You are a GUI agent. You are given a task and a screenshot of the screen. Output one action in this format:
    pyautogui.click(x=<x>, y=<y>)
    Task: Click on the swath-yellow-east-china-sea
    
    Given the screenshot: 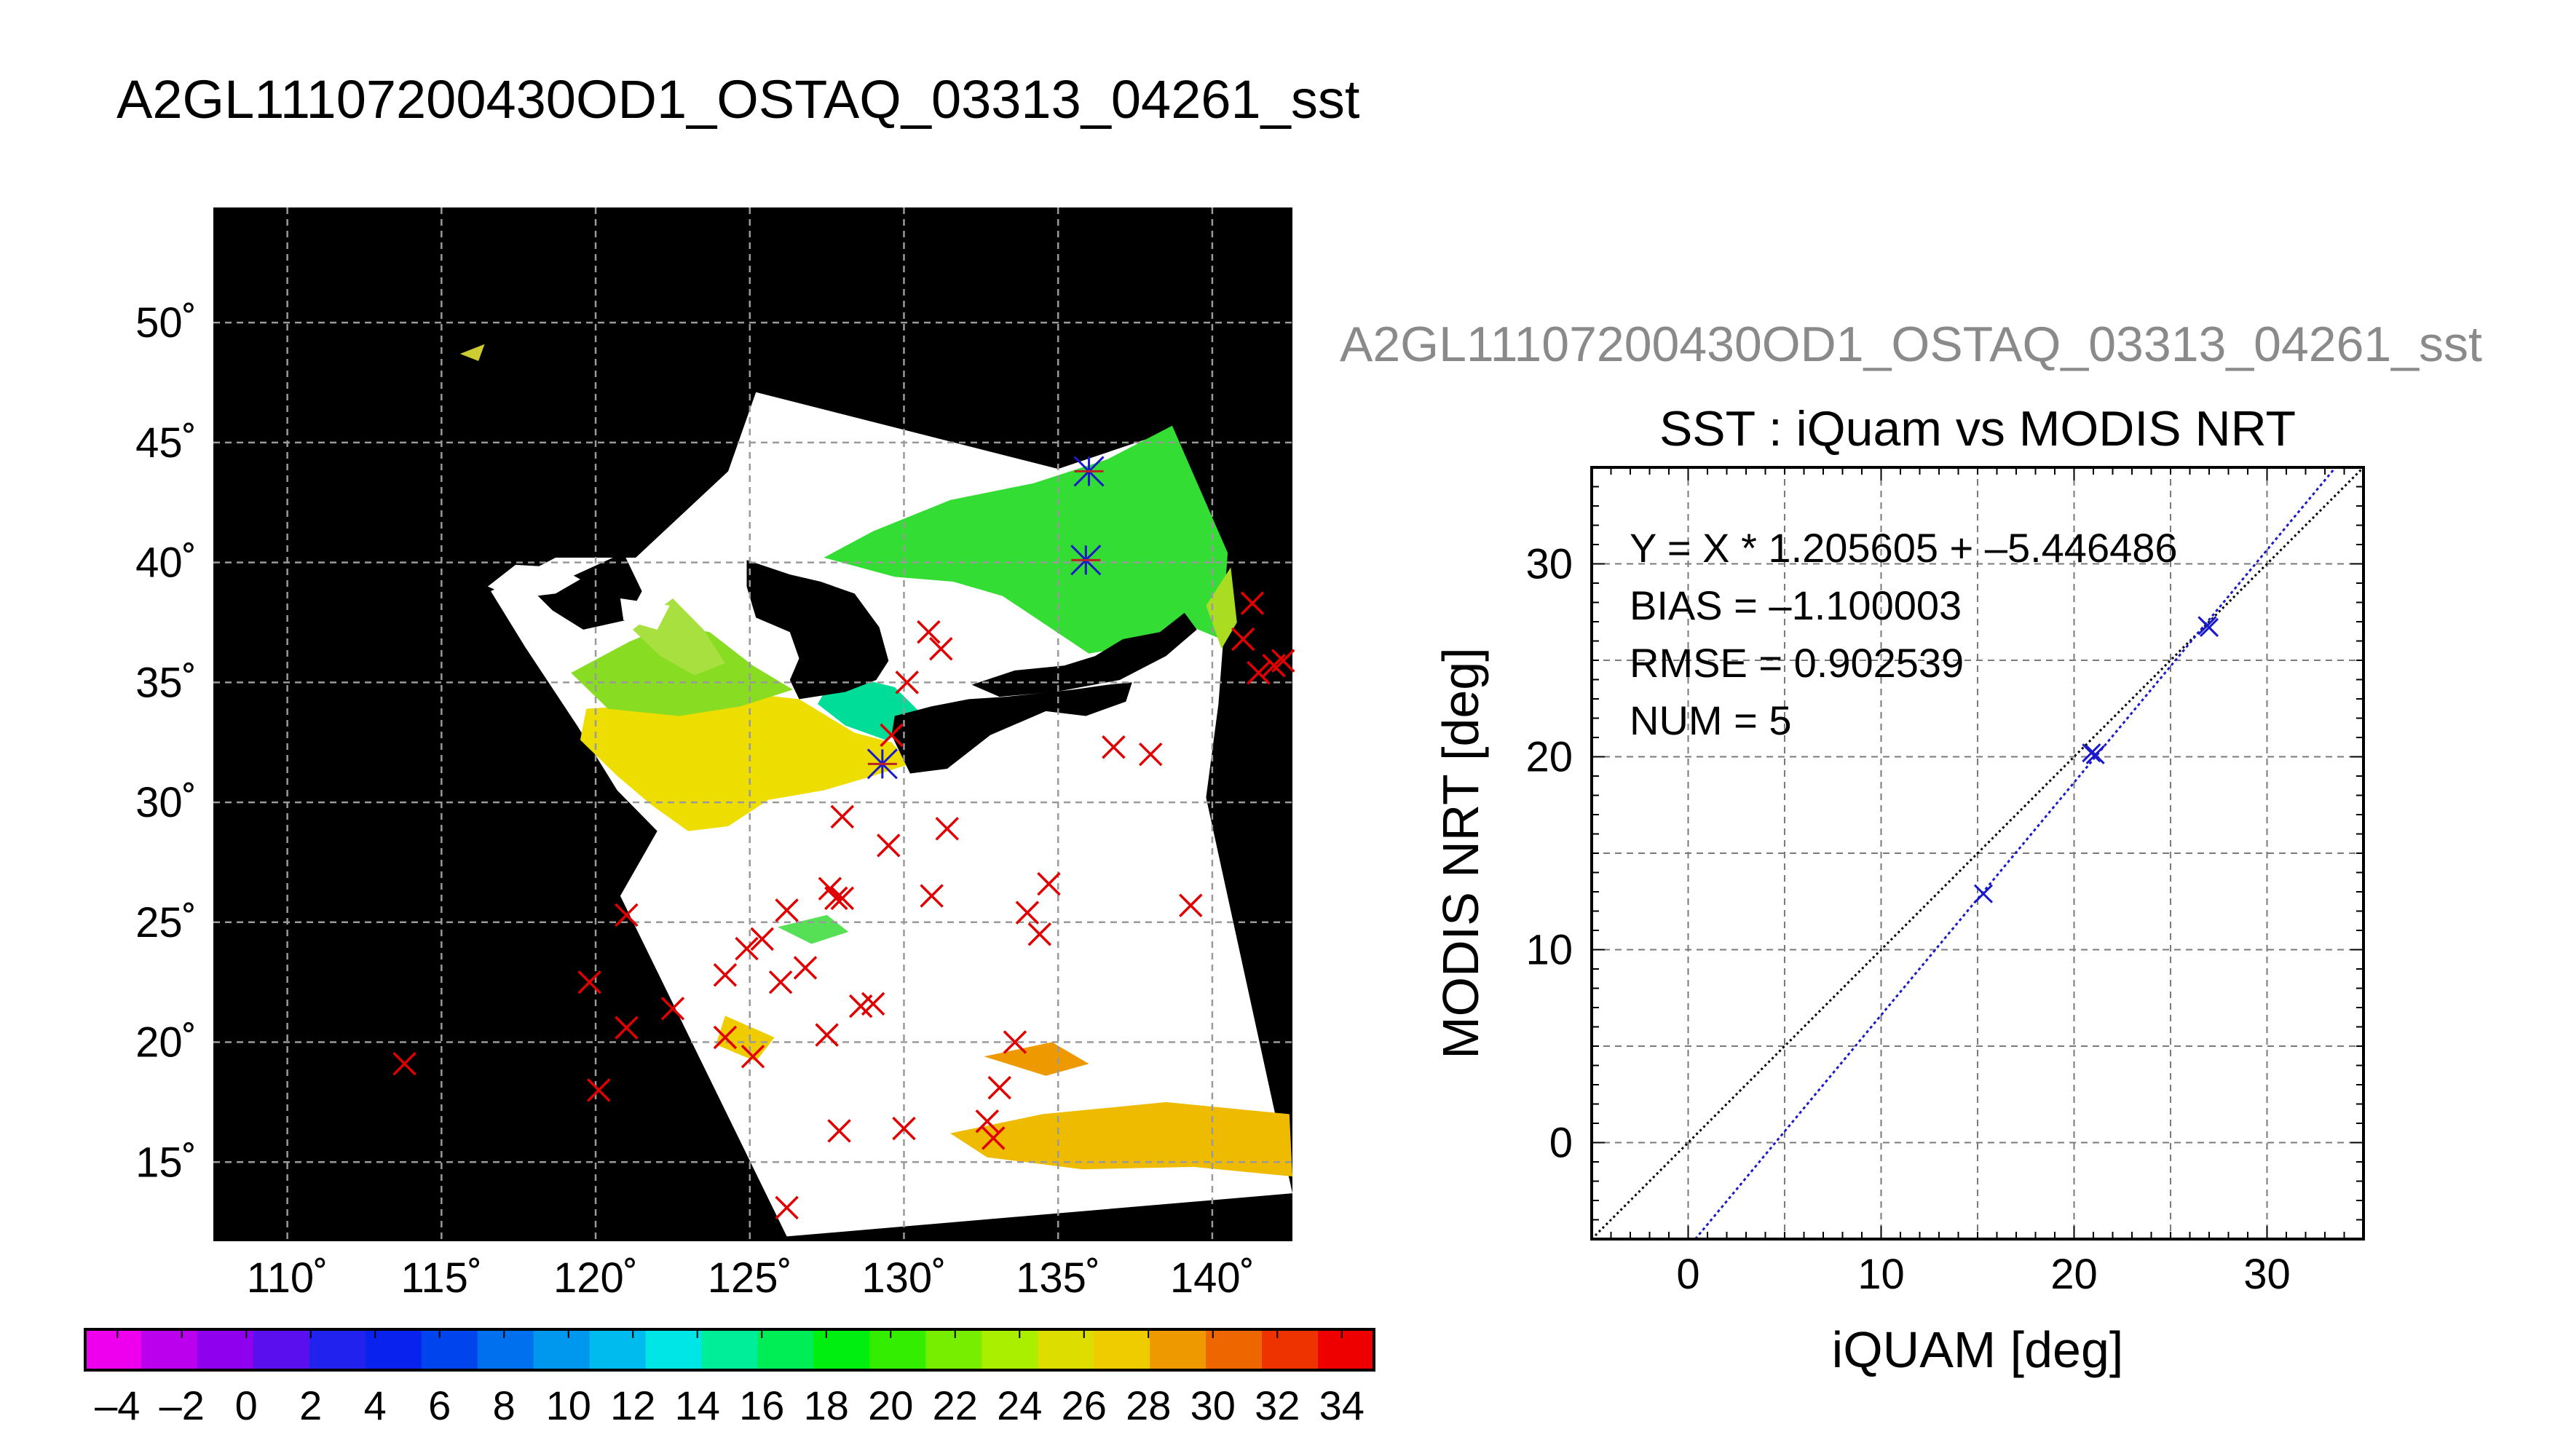 What is the action you would take?
    pyautogui.click(x=745, y=761)
    